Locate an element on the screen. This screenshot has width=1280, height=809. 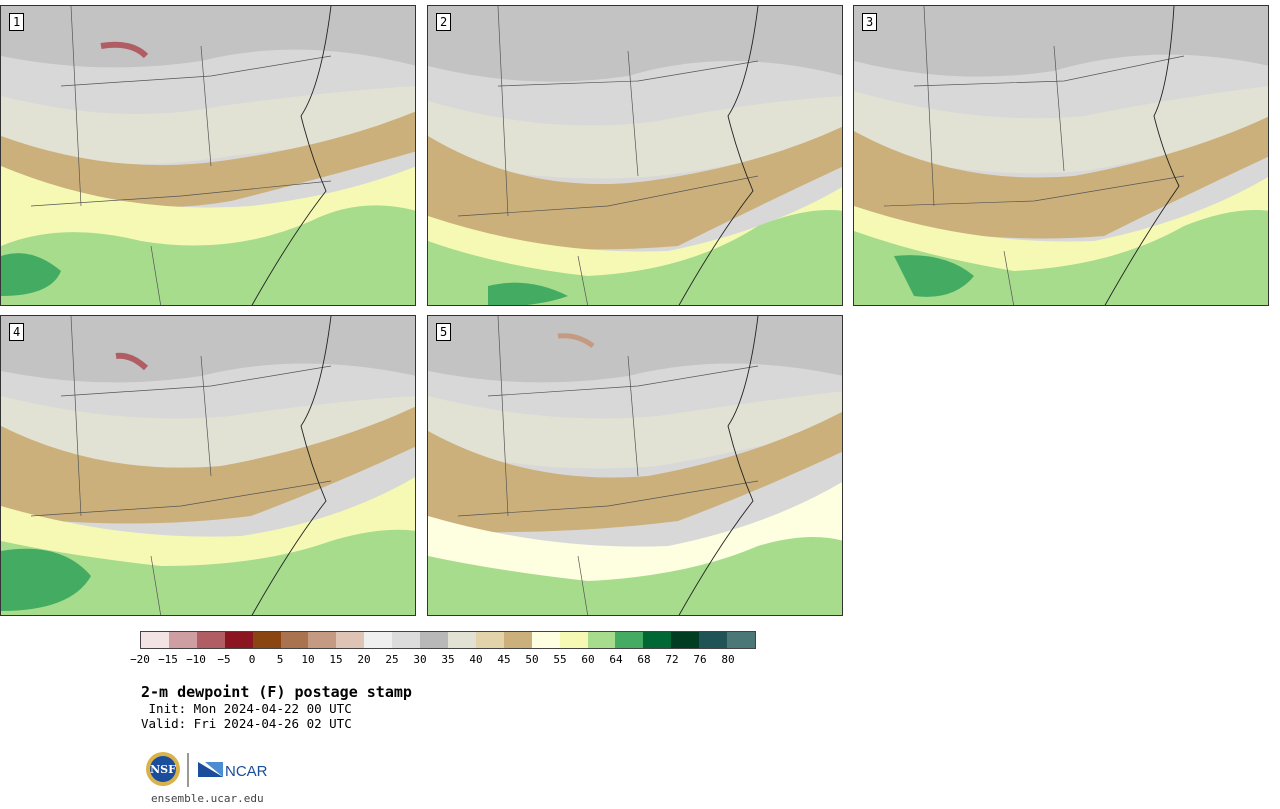
colorbar-tick-label: 20 is located at coordinates (364, 659).